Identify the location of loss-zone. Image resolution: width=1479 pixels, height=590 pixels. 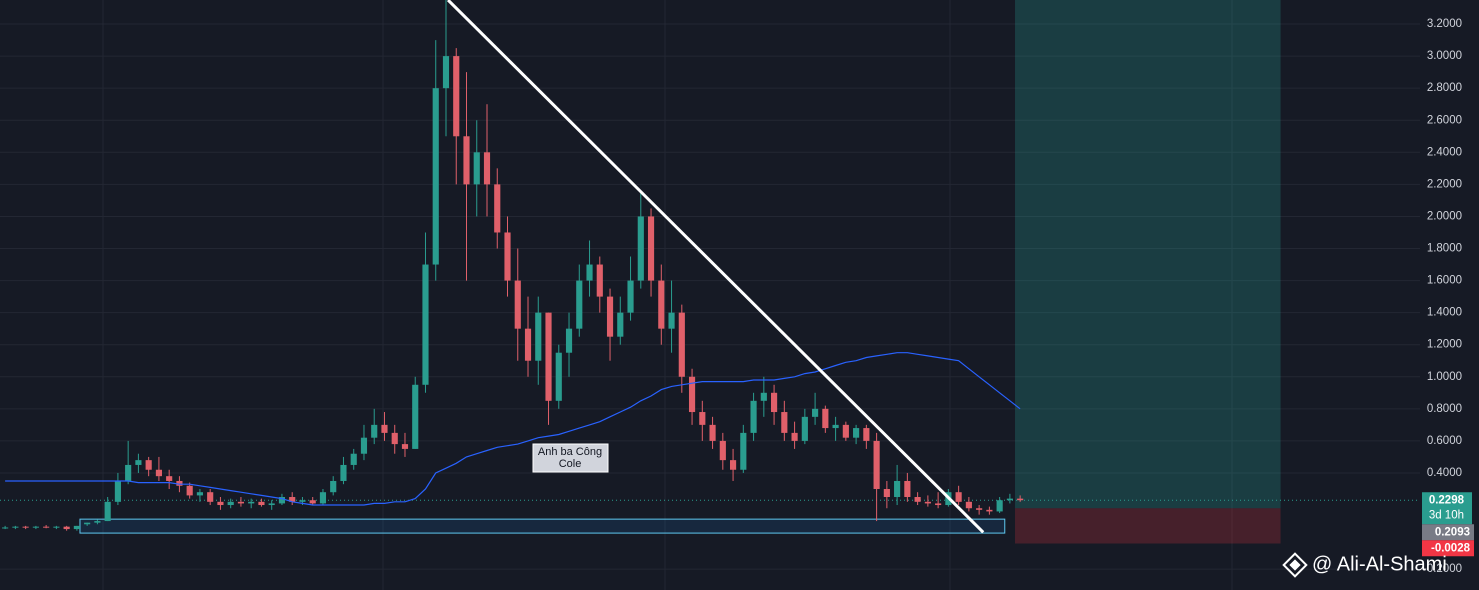
(1148, 526).